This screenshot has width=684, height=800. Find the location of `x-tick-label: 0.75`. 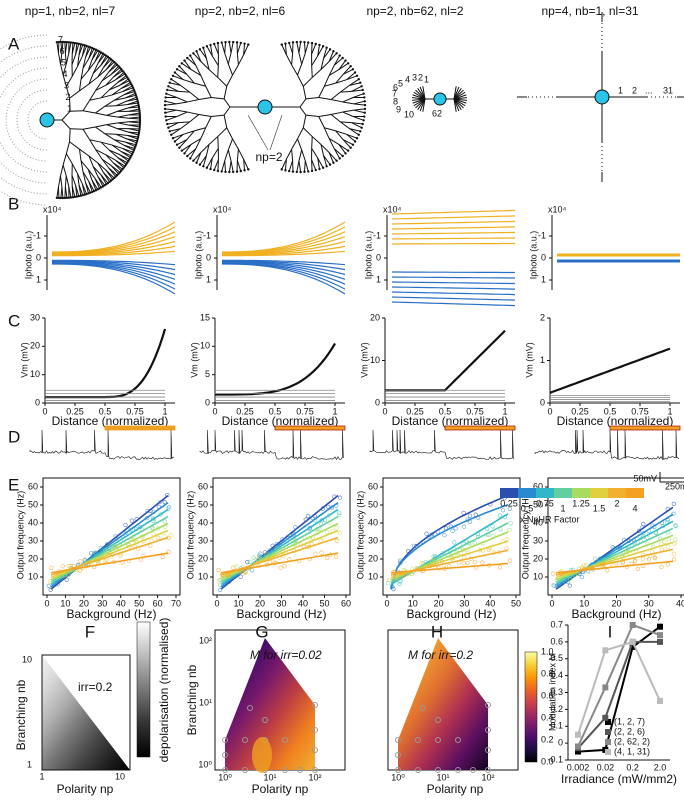

x-tick-label: 0.75 is located at coordinates (135, 411).